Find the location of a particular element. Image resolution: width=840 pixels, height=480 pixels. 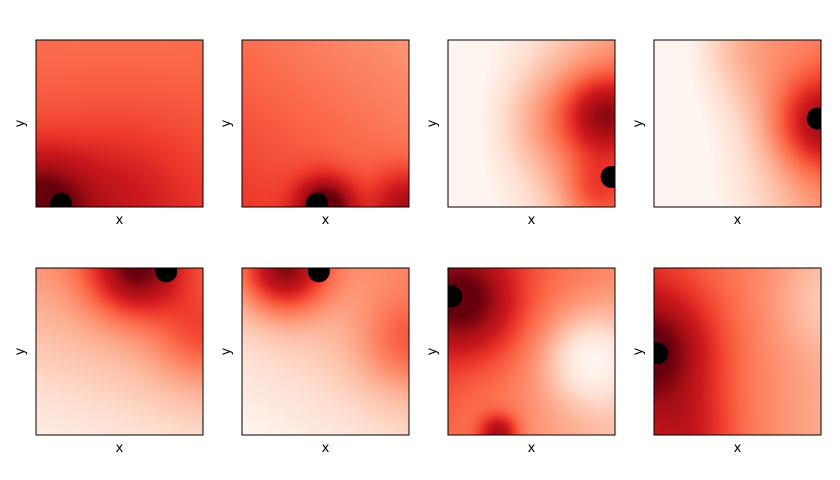

heatmap-panel-7: xy is located at coordinates (520, 361).